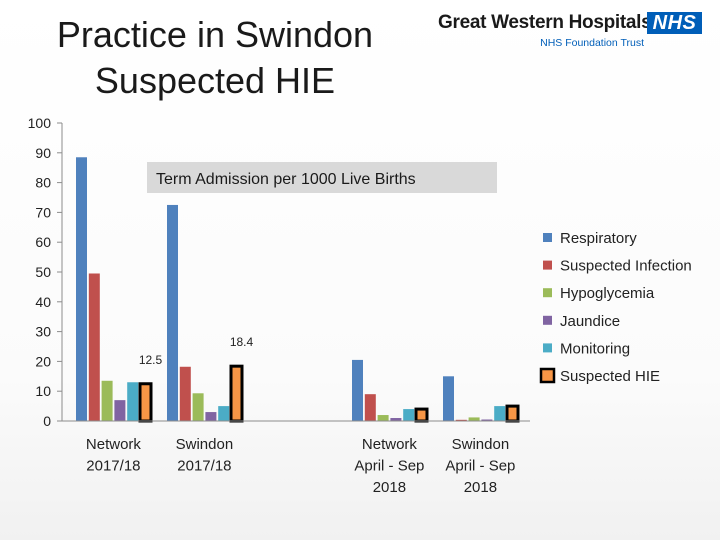 The height and width of the screenshot is (540, 720). What do you see at coordinates (286, 179) in the screenshot?
I see `chart-title: Term Admission per 1000 Live Births` at bounding box center [286, 179].